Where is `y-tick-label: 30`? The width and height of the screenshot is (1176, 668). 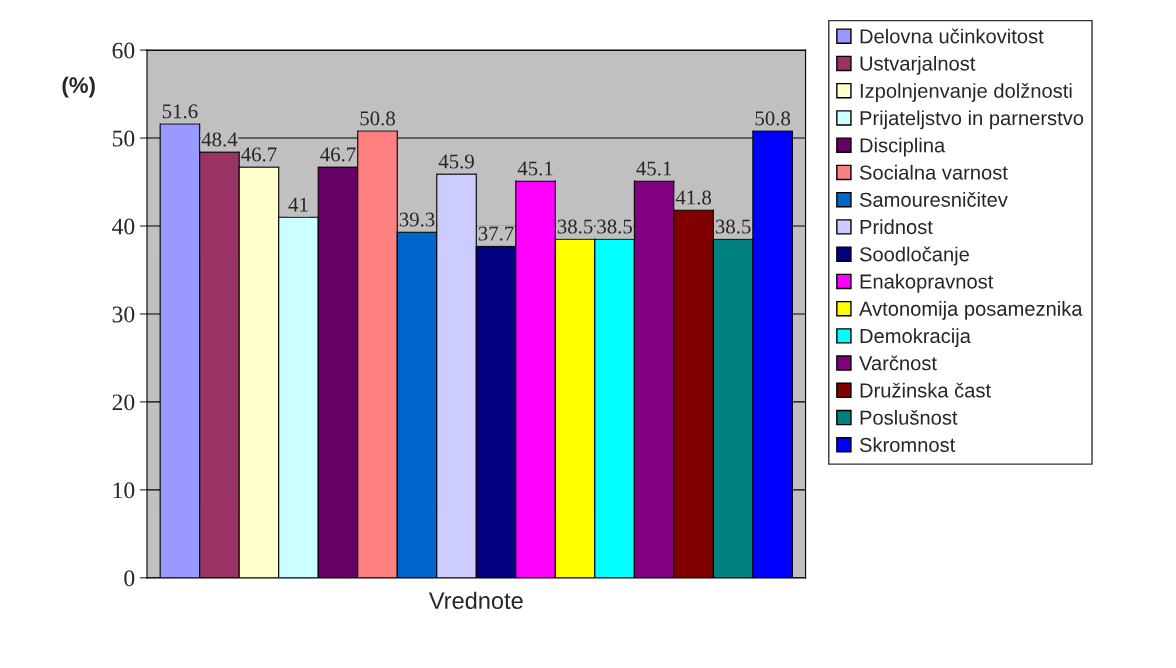
y-tick-label: 30 is located at coordinates (123, 314).